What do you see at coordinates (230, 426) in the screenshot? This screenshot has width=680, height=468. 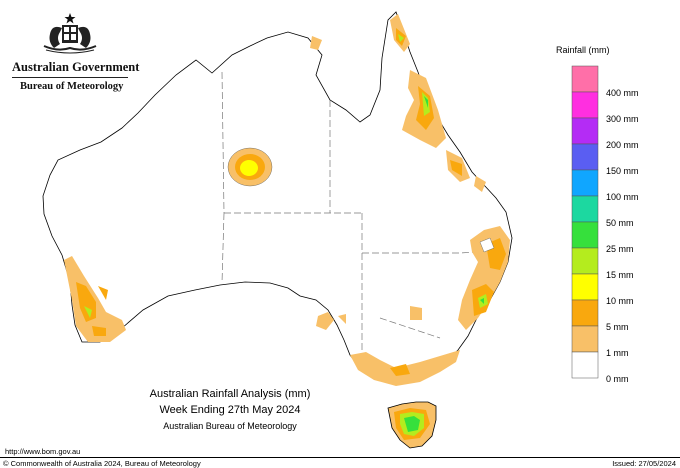 I see `map-source: Australian Bureau of Meteorology` at bounding box center [230, 426].